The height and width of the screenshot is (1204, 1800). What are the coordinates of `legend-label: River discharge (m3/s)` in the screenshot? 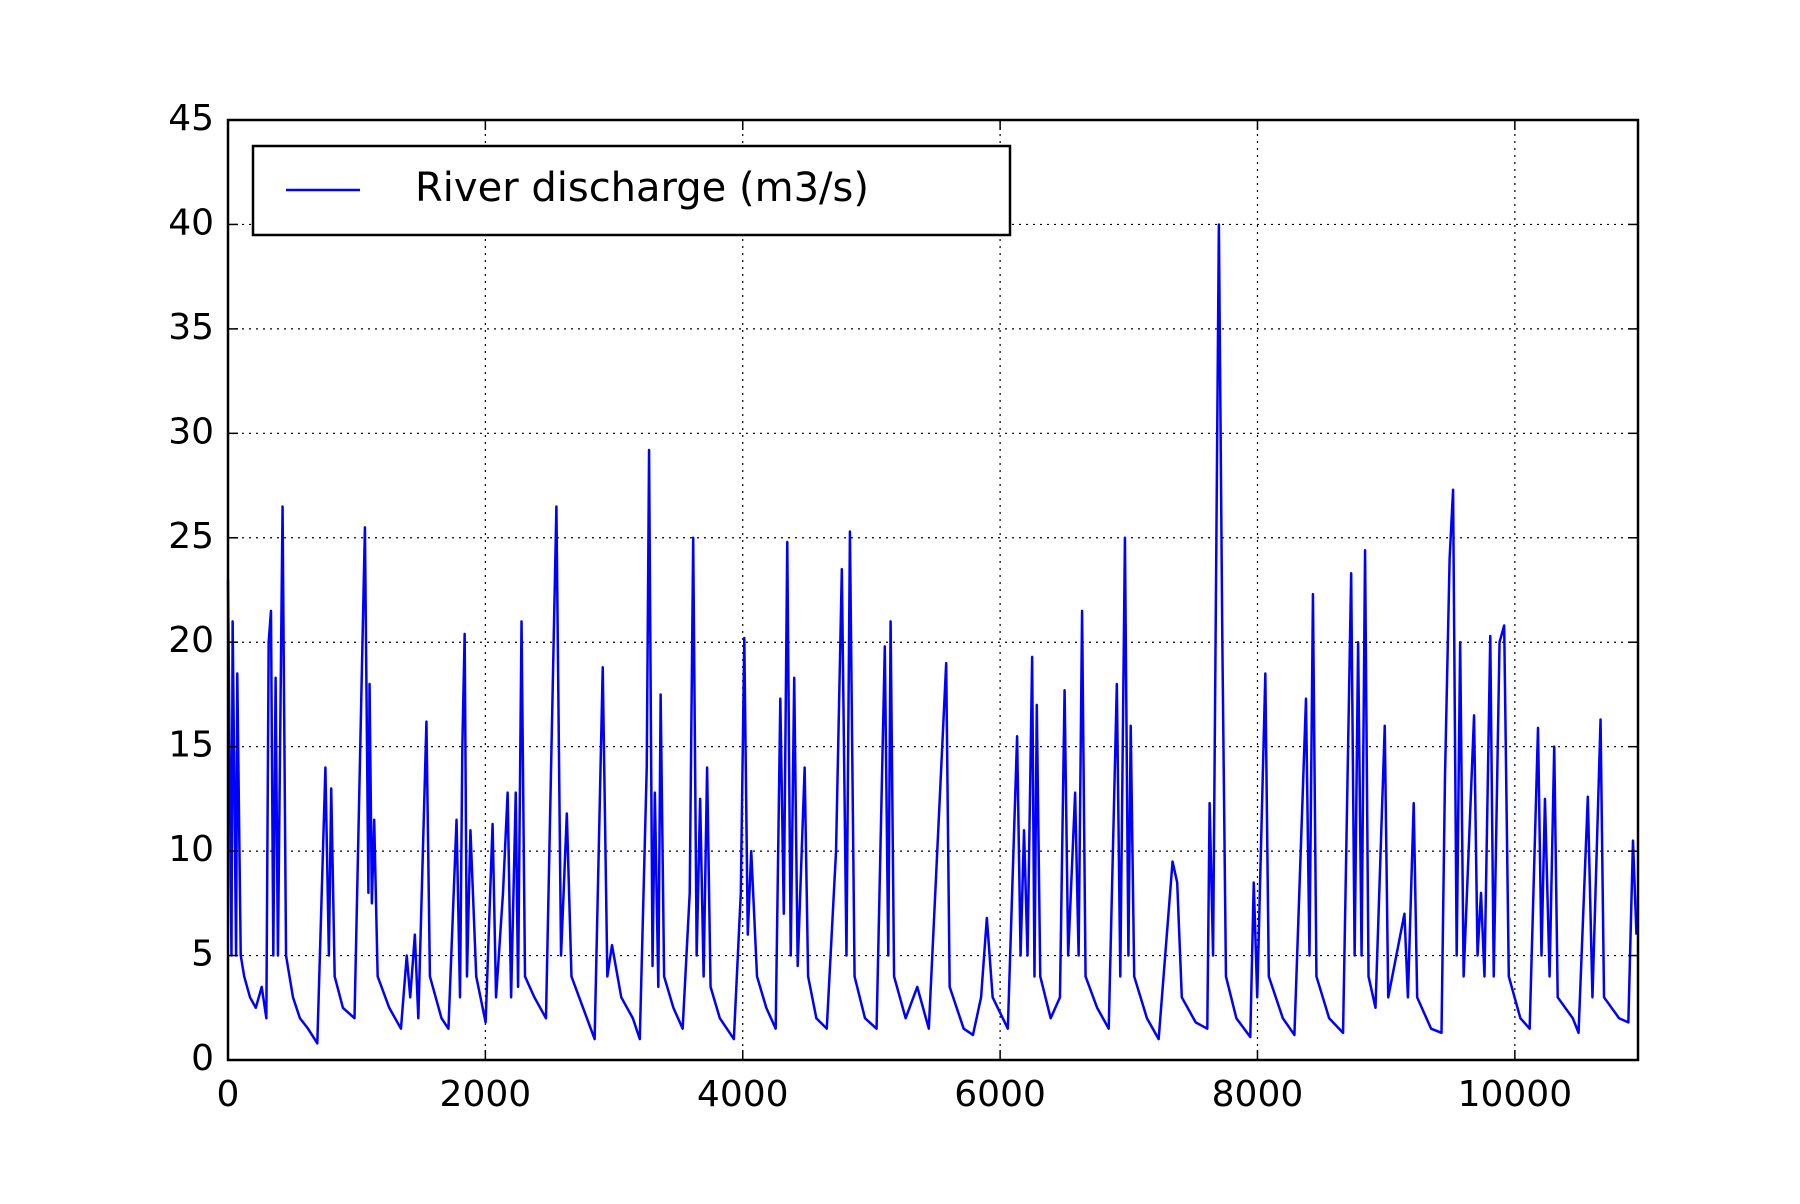 It's located at (642, 188).